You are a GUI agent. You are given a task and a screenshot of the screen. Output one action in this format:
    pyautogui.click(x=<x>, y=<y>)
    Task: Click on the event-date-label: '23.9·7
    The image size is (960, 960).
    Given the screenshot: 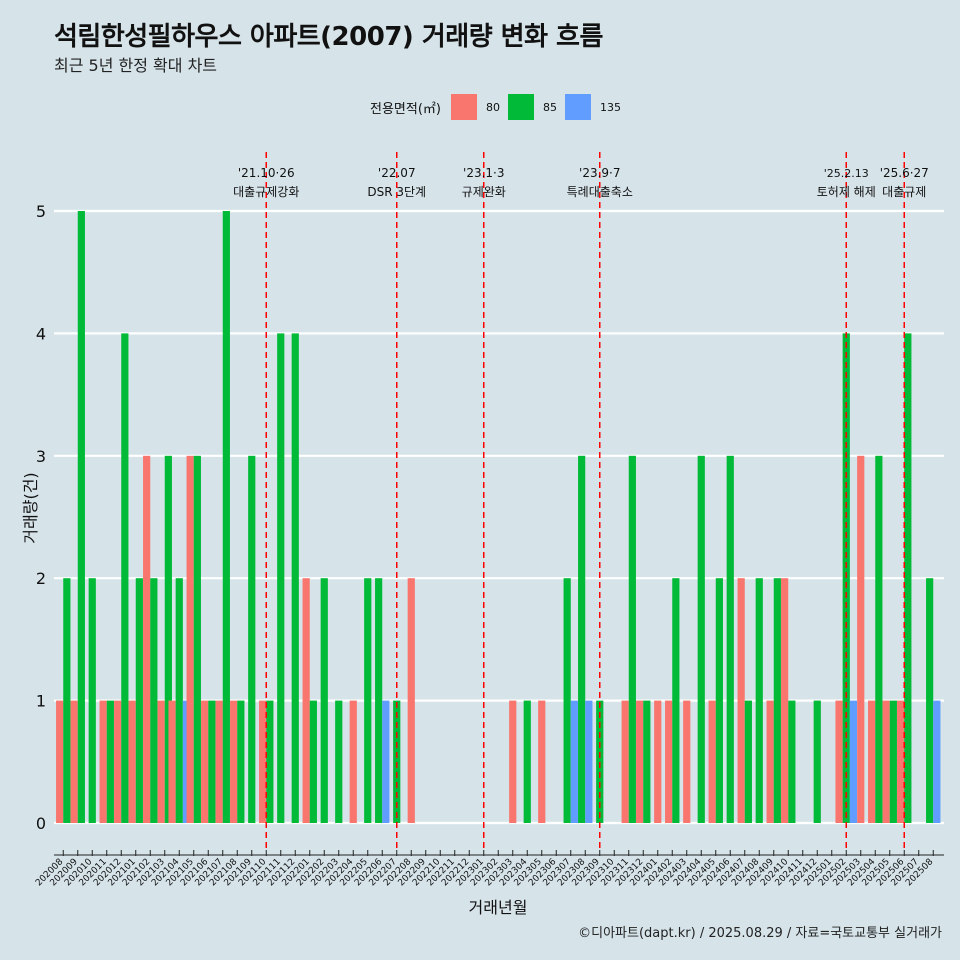 What is the action you would take?
    pyautogui.click(x=599, y=173)
    